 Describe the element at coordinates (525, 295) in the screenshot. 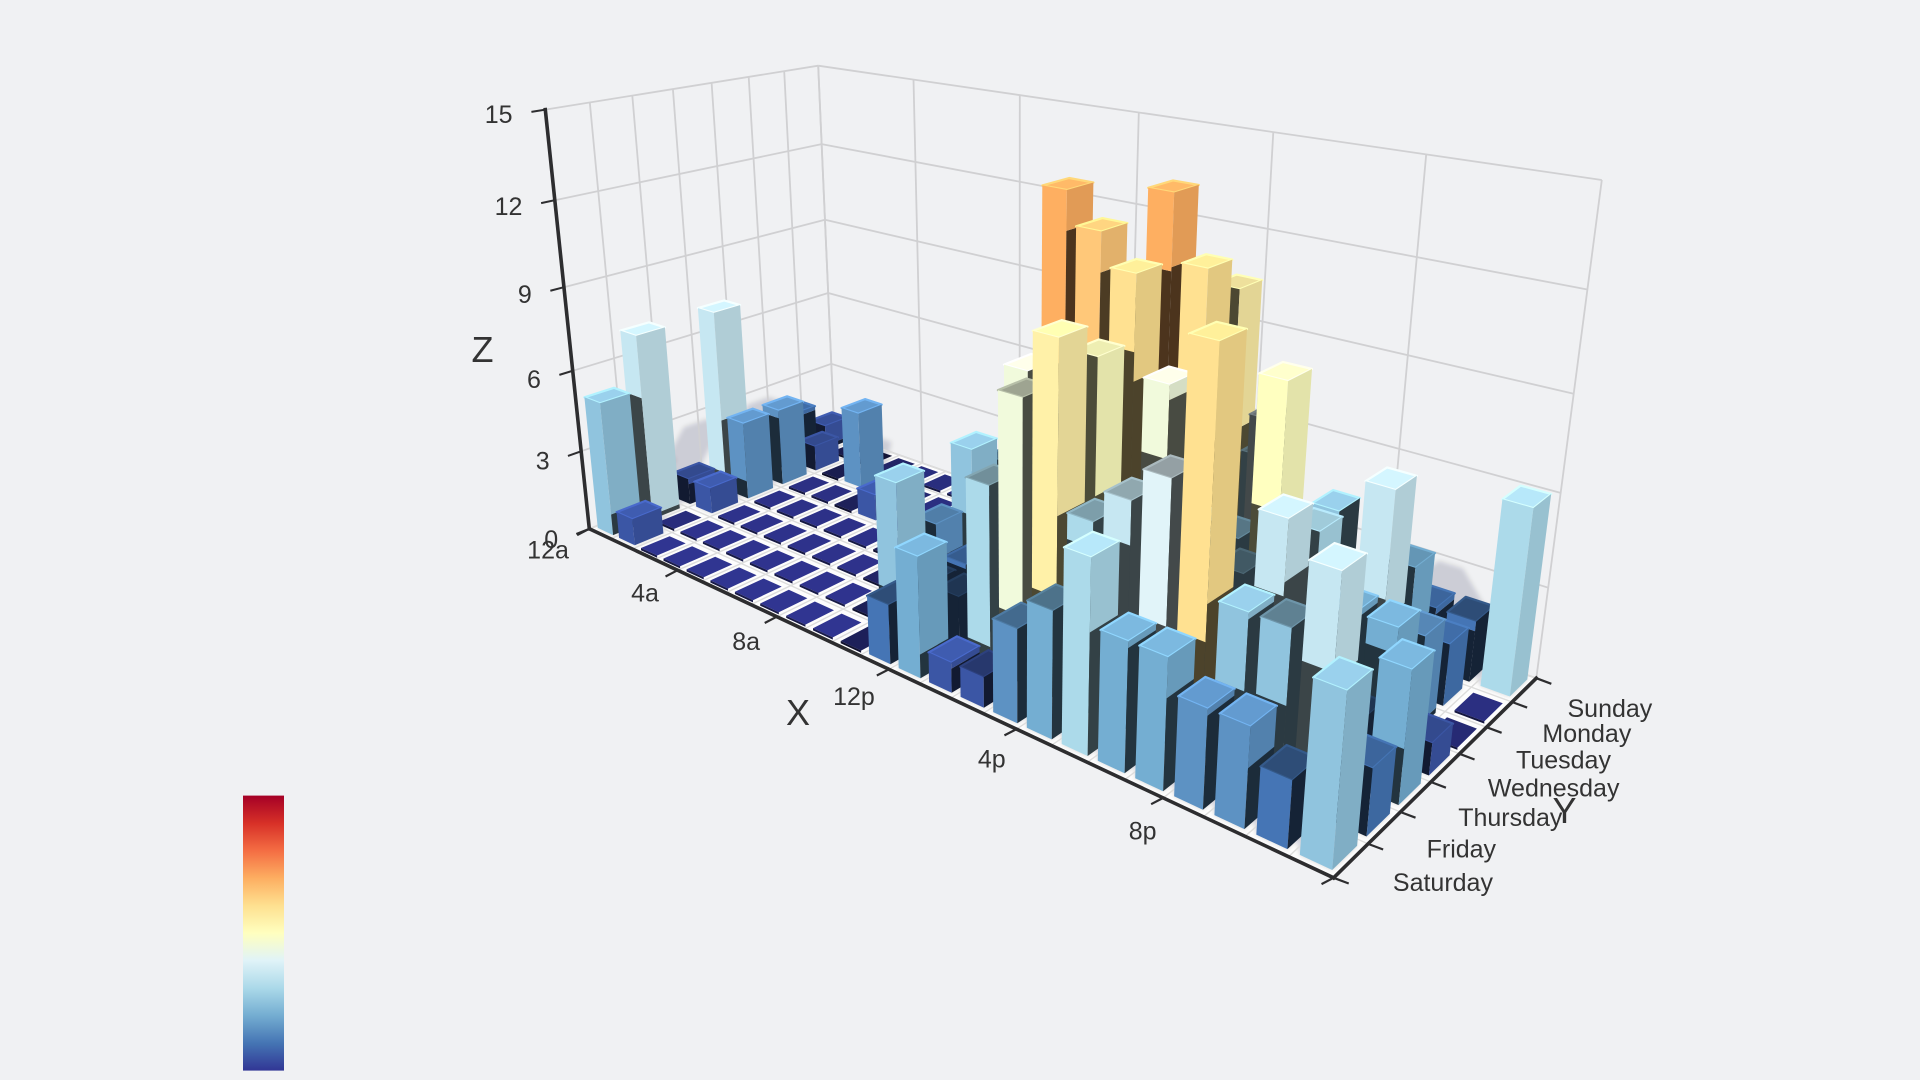

I see `svg-text: 9` at that location.